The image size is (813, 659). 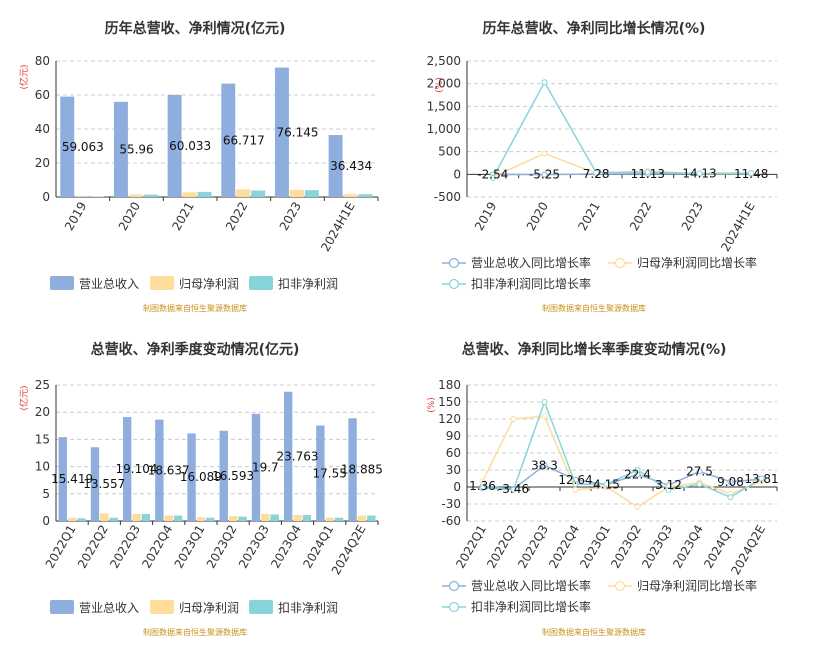 I want to click on x-tick-label: 2023Q3, so click(x=254, y=547).